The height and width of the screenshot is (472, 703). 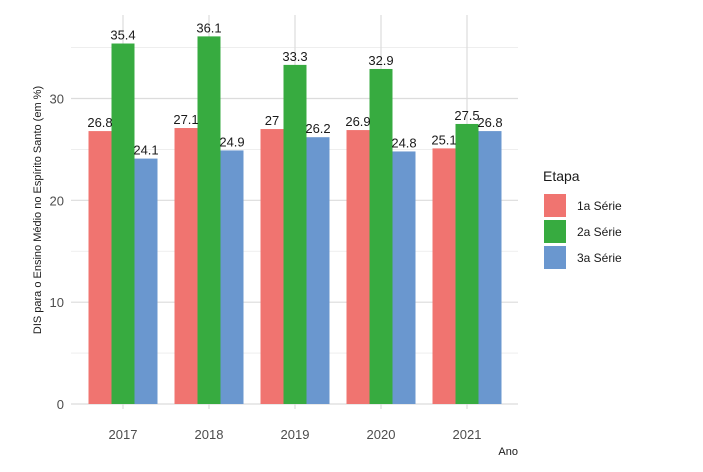 I want to click on bar-2a-série-2018, so click(x=209, y=220).